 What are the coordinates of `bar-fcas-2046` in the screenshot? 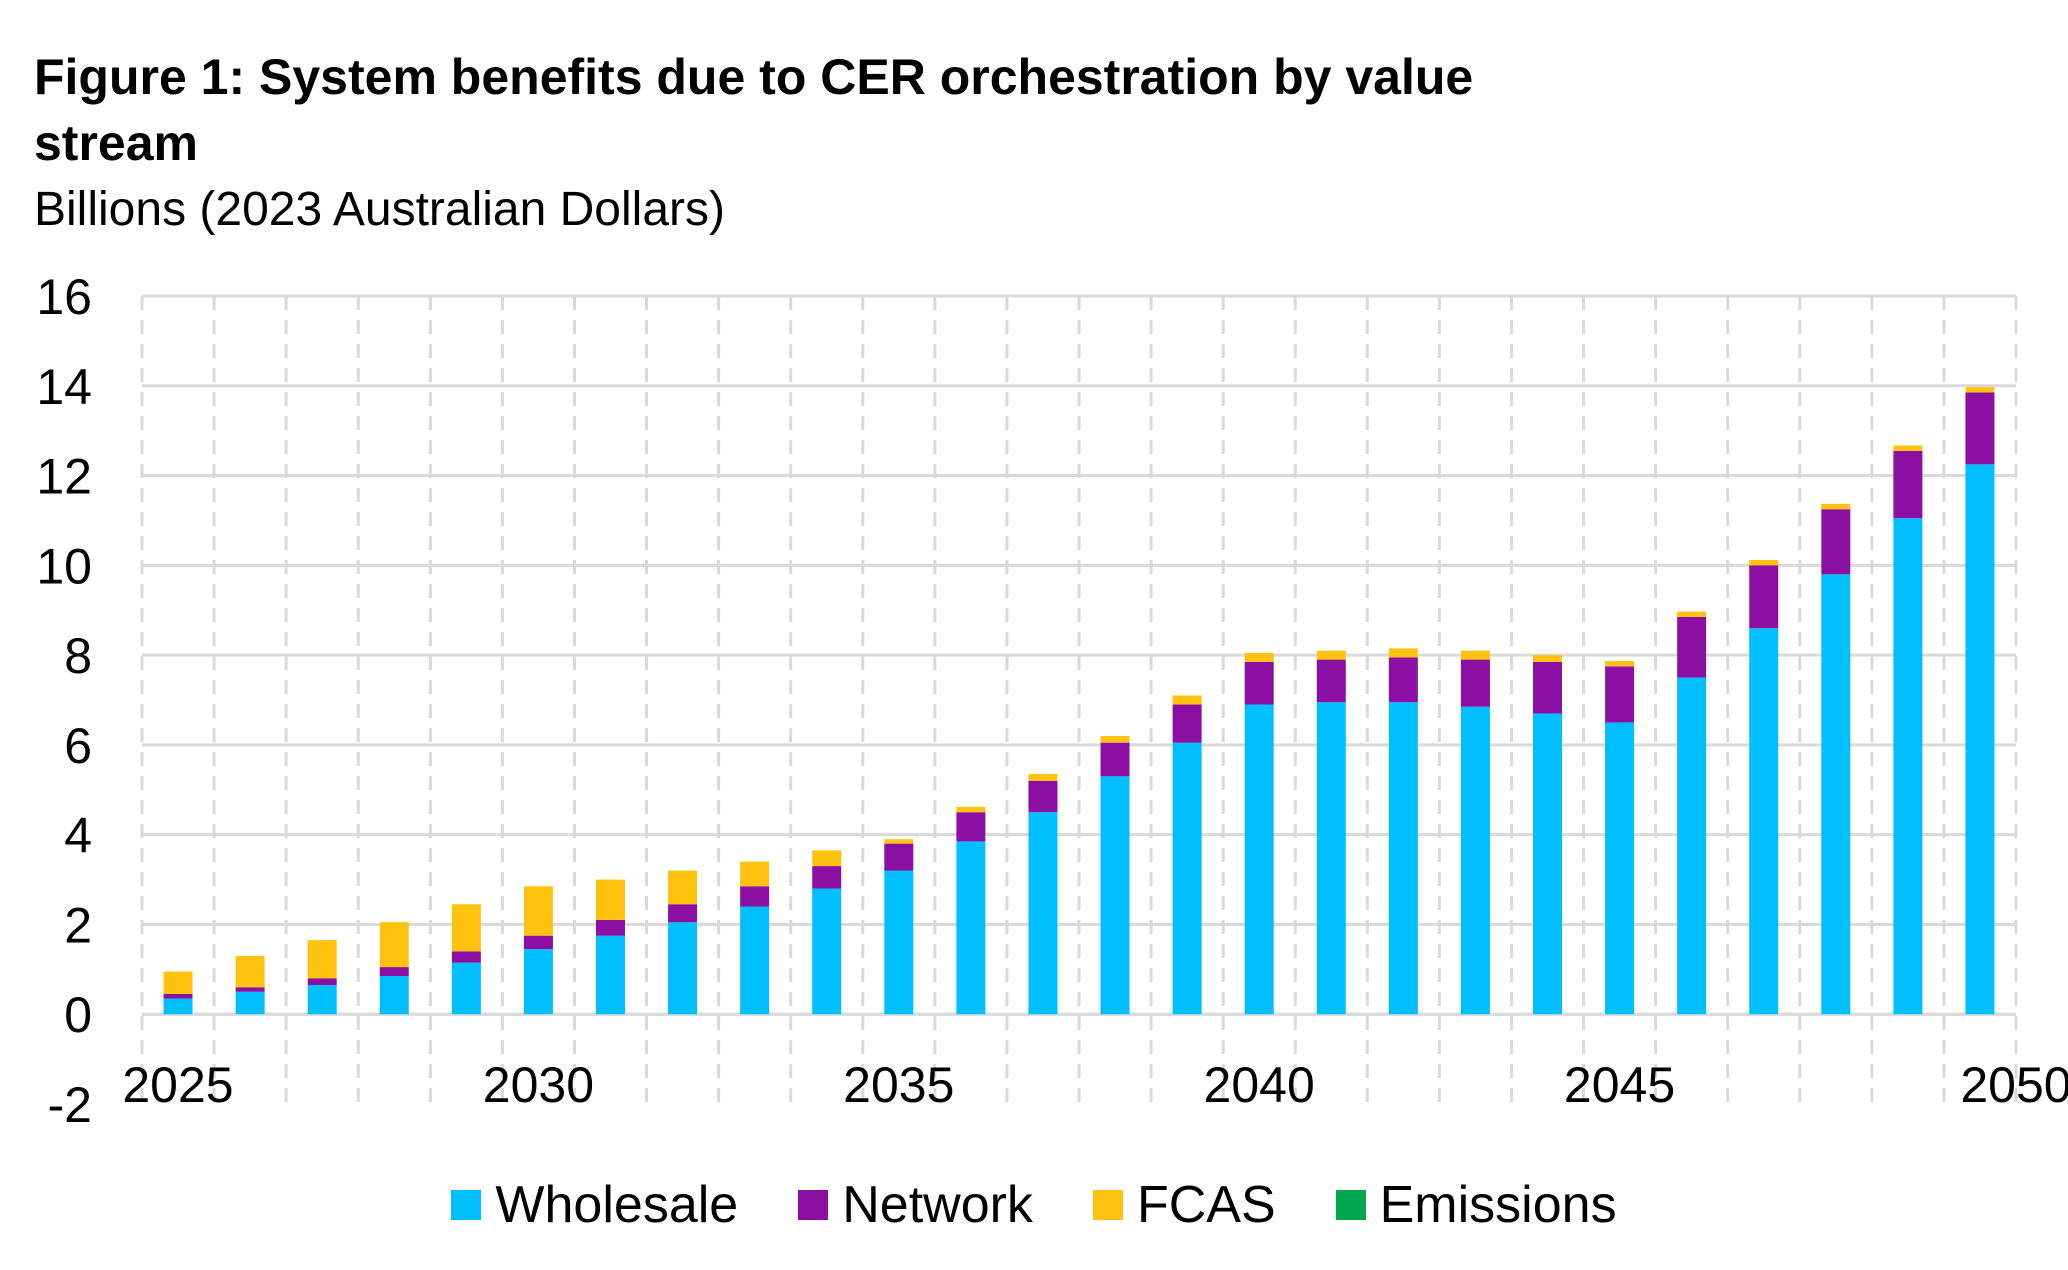 It's located at (1692, 614).